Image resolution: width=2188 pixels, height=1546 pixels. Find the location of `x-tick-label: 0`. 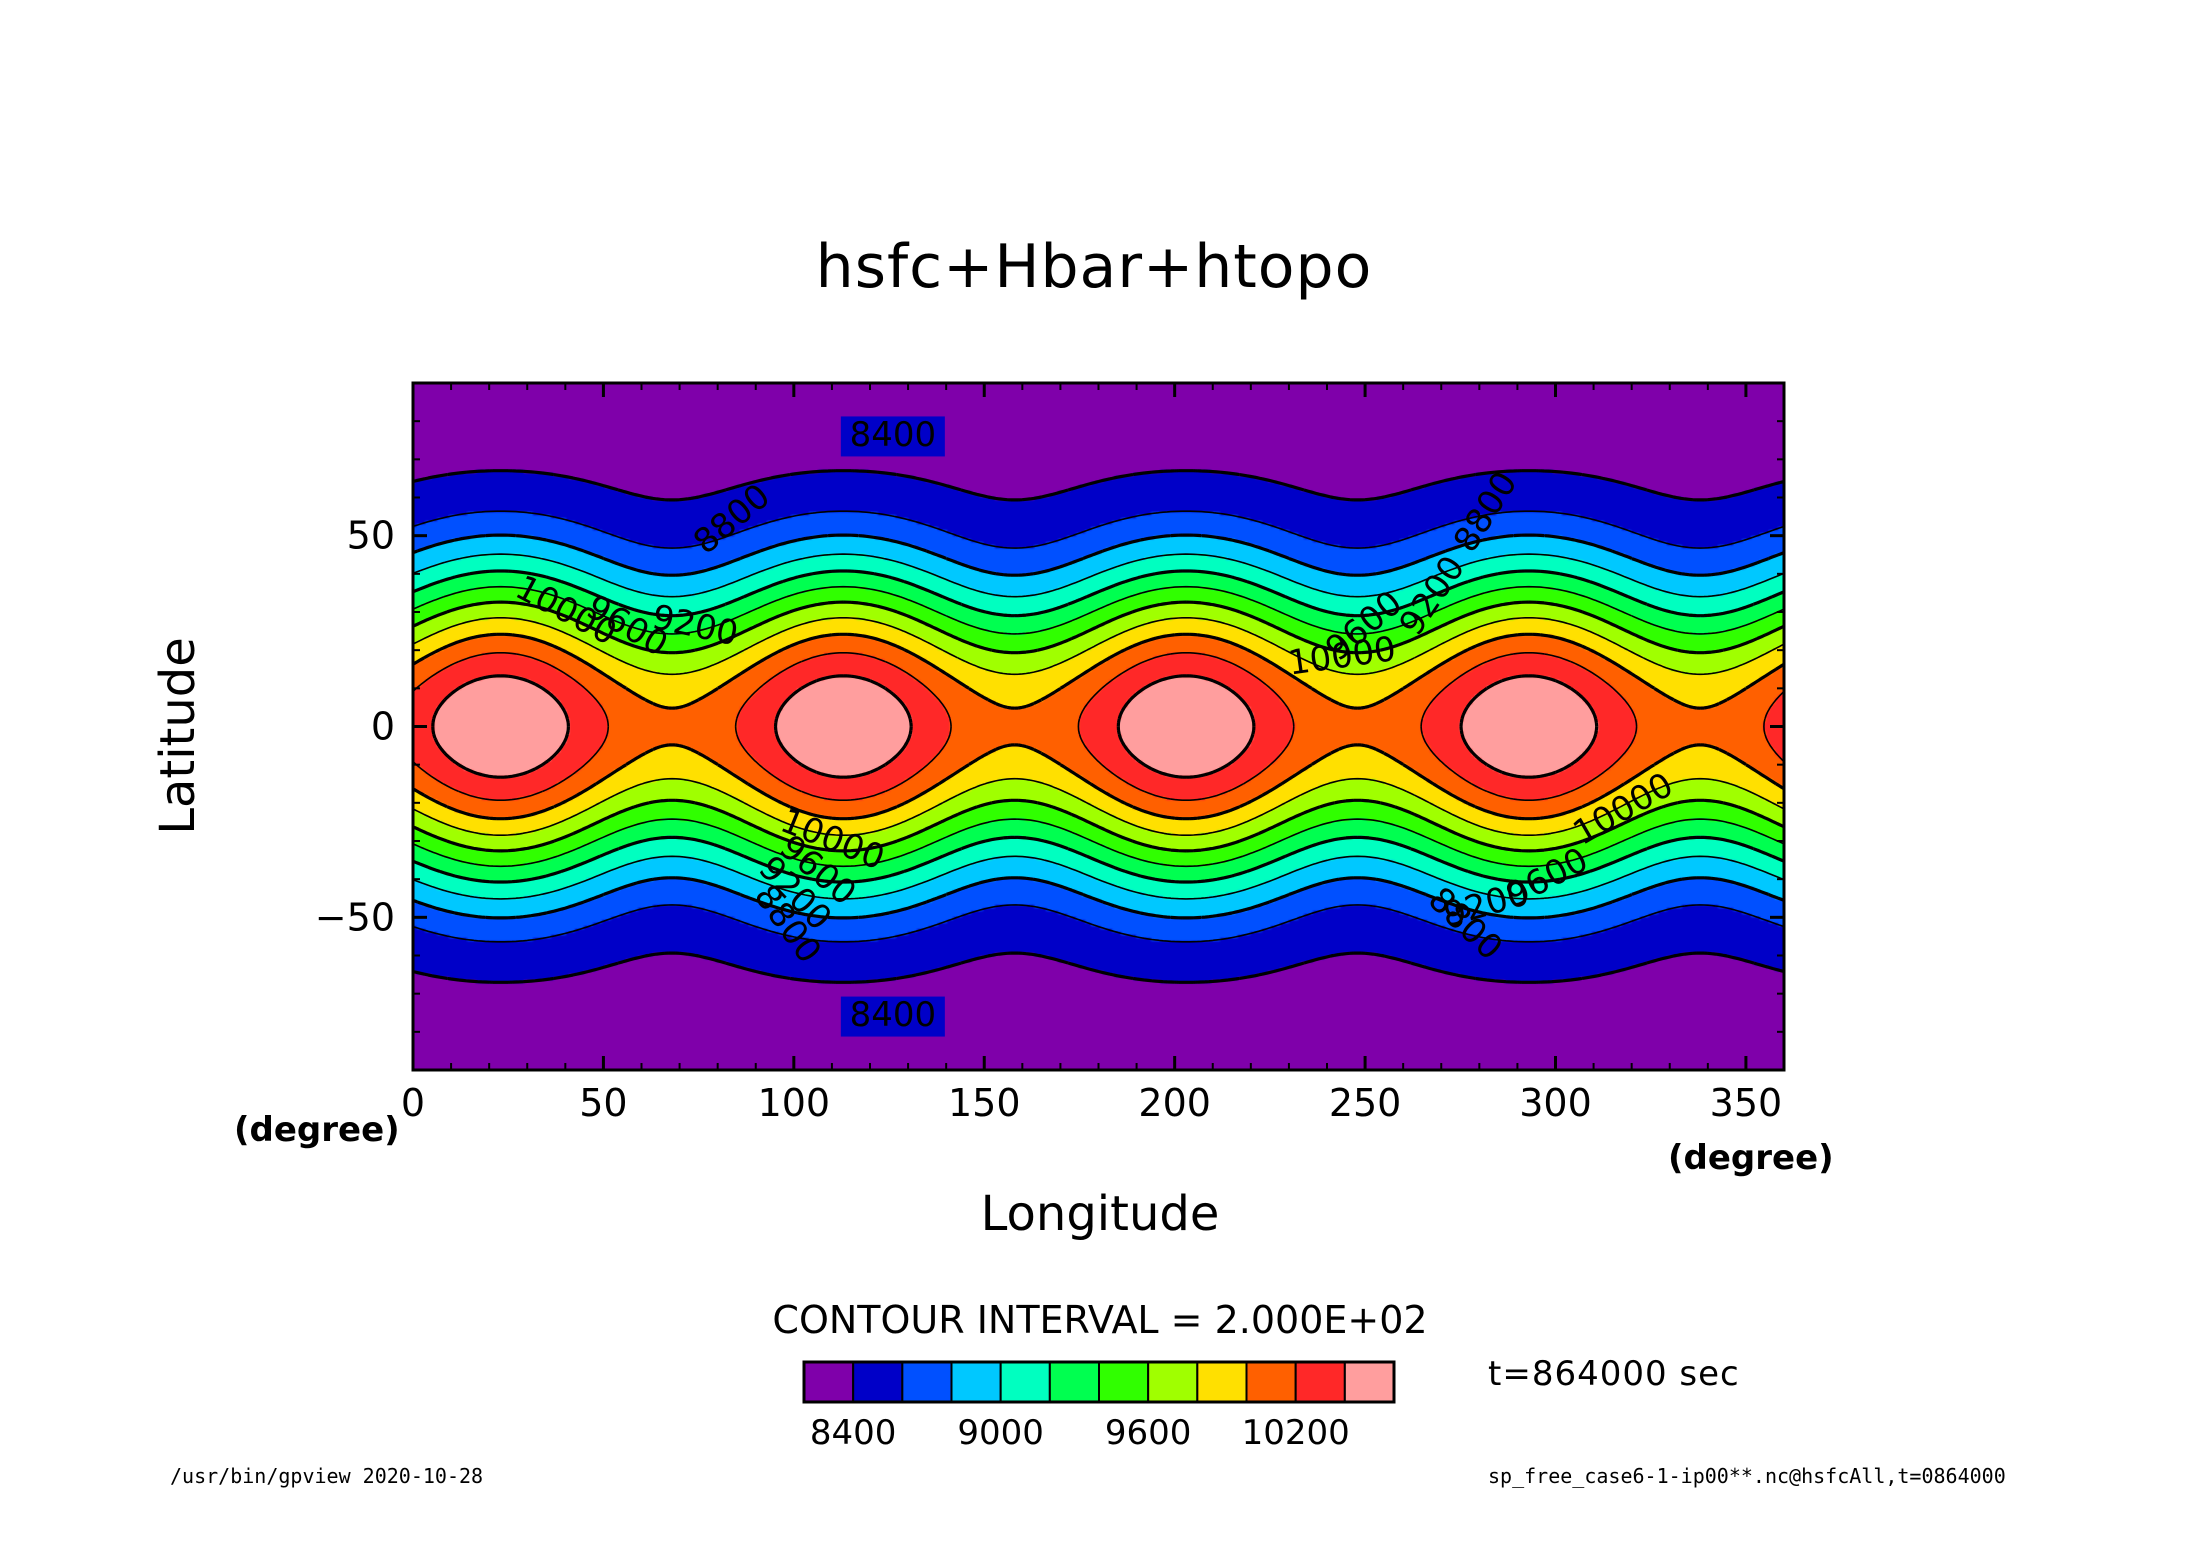

x-tick-label: 0 is located at coordinates (413, 1103).